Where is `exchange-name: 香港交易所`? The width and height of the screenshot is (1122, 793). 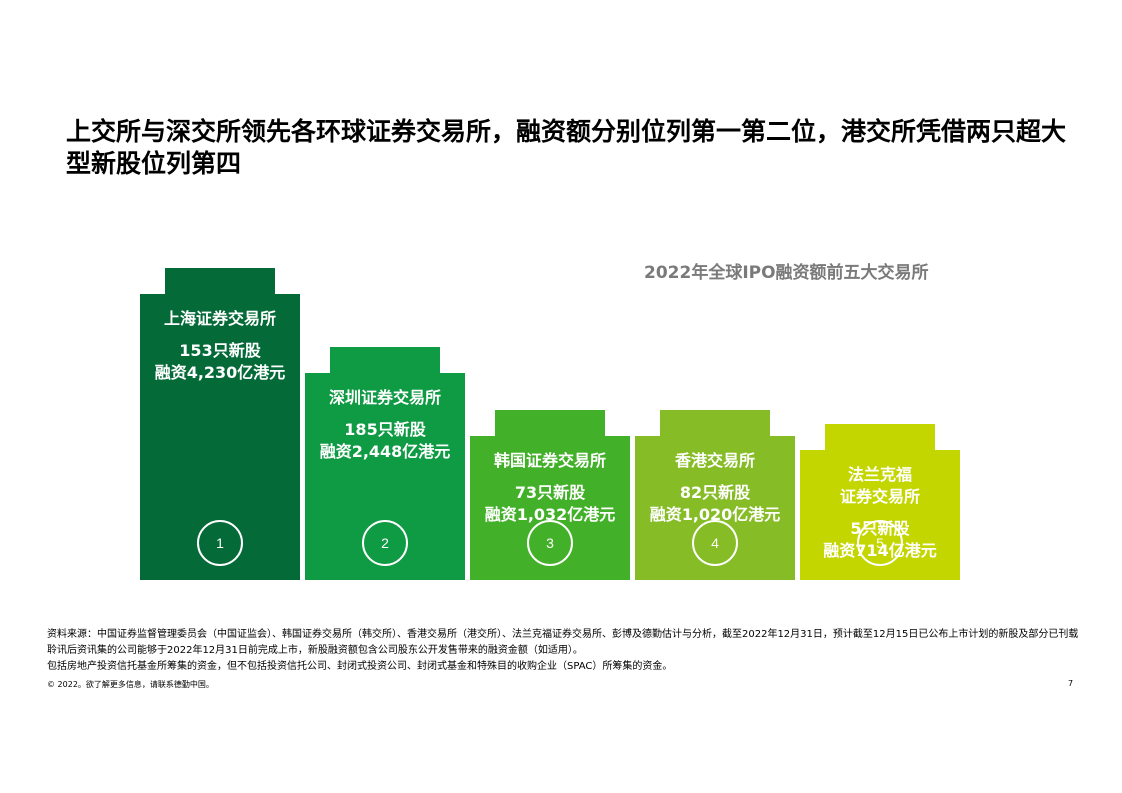 exchange-name: 香港交易所 is located at coordinates (715, 461).